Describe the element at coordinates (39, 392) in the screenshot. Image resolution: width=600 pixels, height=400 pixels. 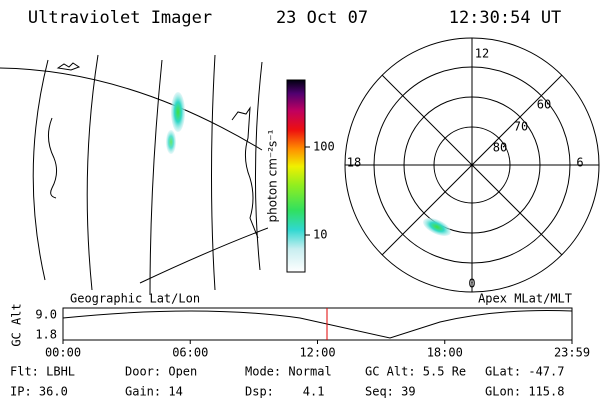
I see `info-field: IP: 36.0` at that location.